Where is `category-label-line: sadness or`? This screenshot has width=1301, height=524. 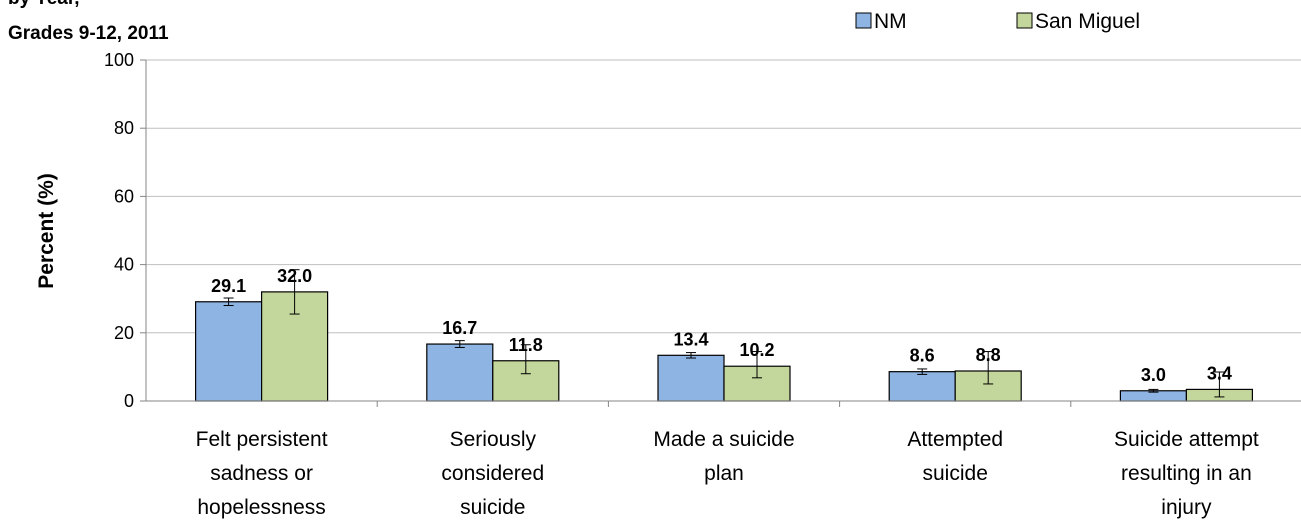 category-label-line: sadness or is located at coordinates (261, 473).